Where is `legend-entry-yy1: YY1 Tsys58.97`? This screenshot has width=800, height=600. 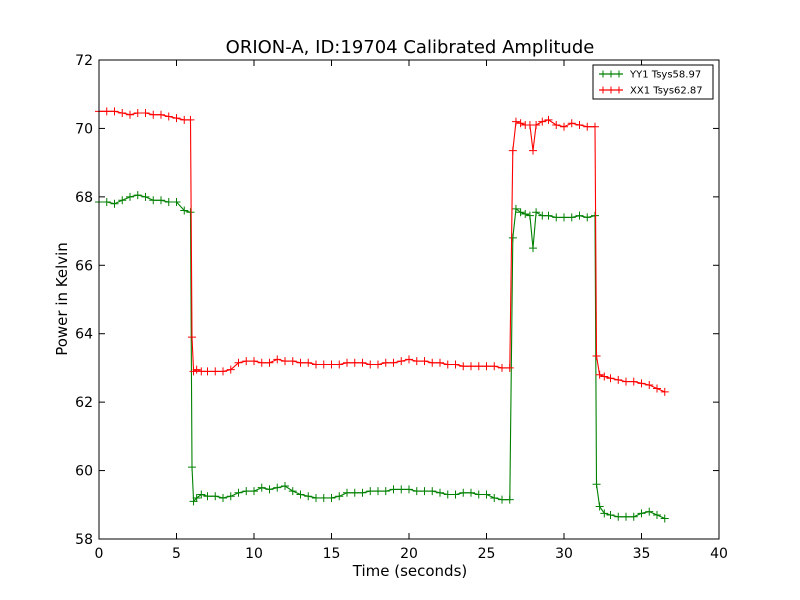
legend-entry-yy1: YY1 Tsys58.97 is located at coordinates (650, 75).